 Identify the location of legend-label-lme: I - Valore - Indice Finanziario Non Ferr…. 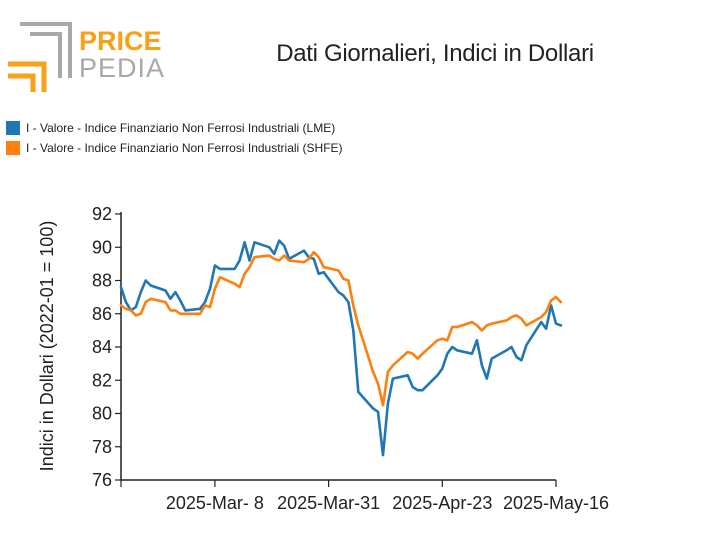
(181, 128).